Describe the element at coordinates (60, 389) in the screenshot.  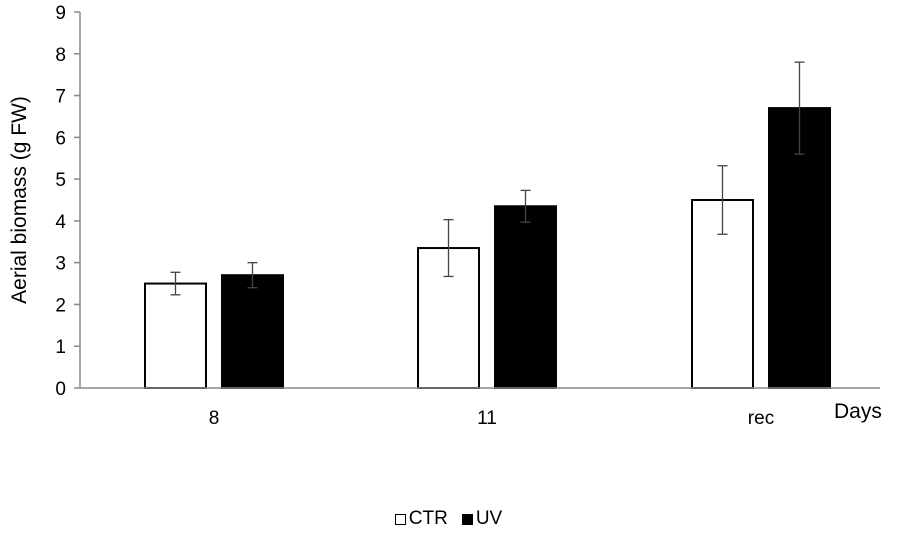
I see `y-tick-label-0: 0` at that location.